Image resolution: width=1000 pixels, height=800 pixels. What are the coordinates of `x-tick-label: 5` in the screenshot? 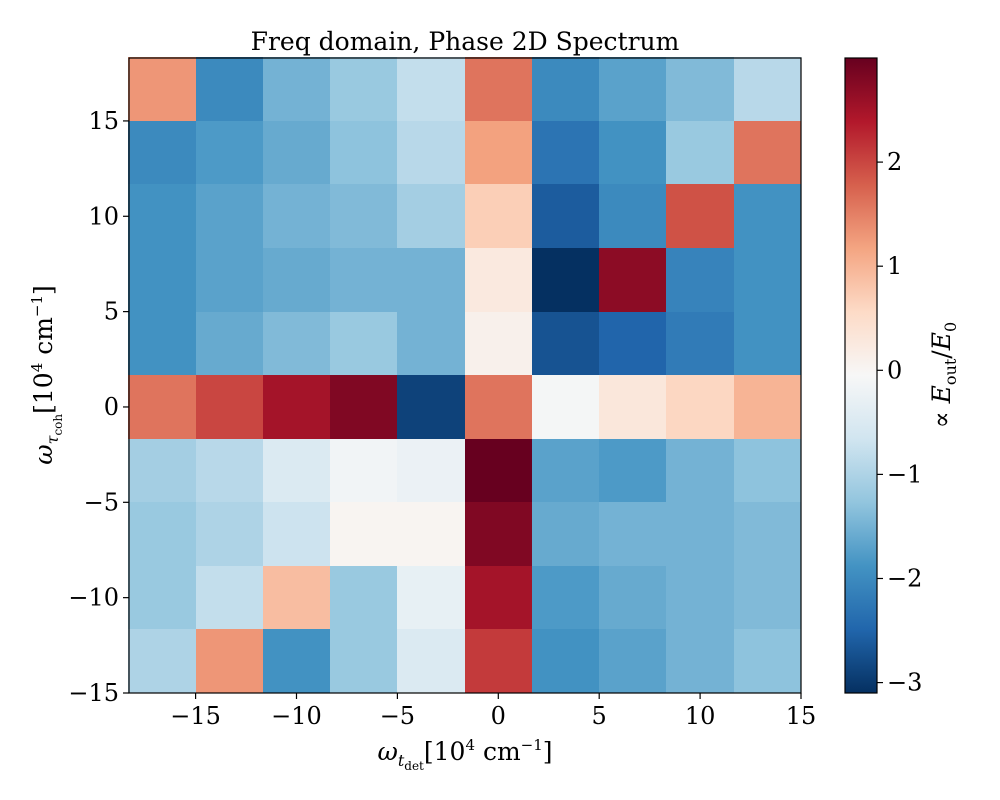 It's located at (599, 716).